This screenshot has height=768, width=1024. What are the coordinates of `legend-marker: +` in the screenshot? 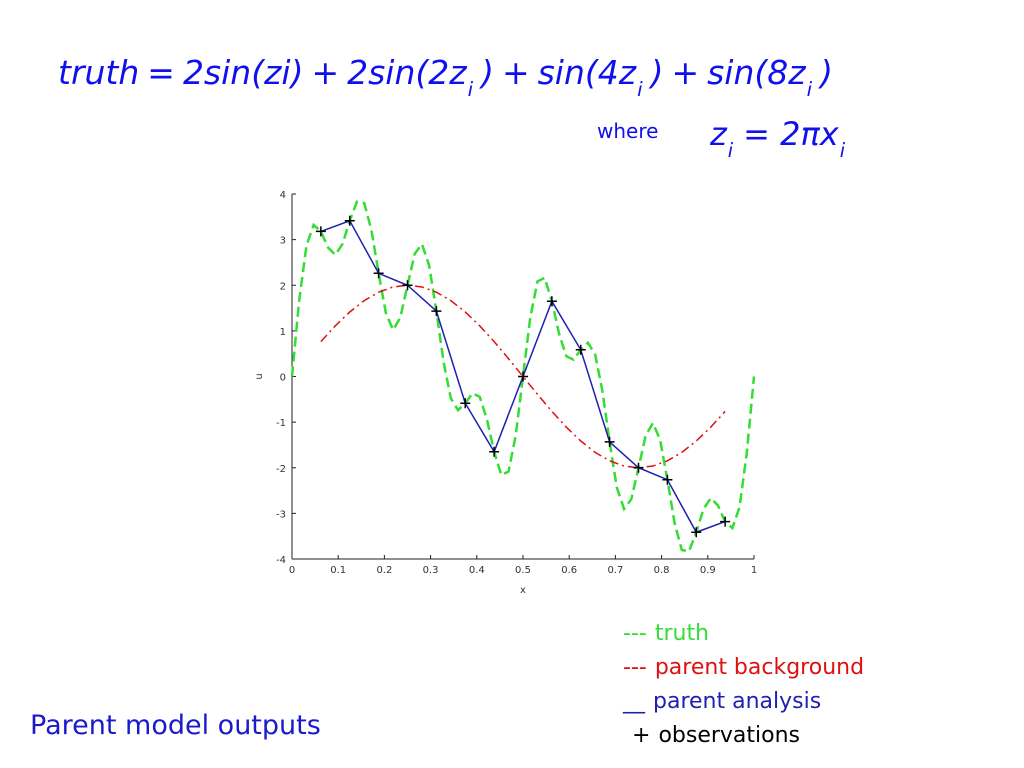 It's located at (641, 735).